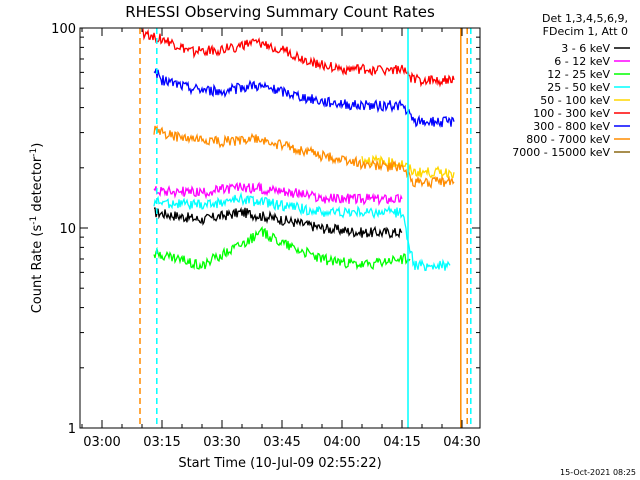  I want to click on y-tick-label: 100, so click(63, 29).